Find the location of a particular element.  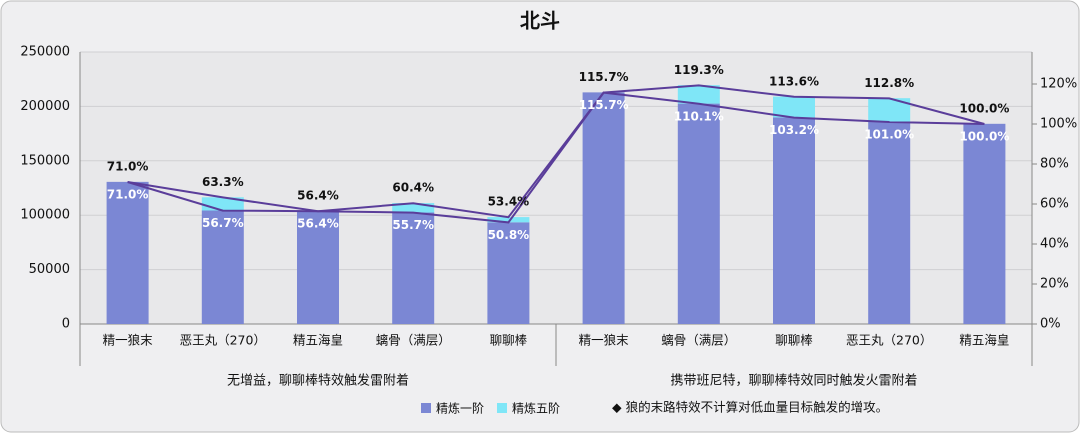

y2-tick-label: 40% is located at coordinates (1054, 244).